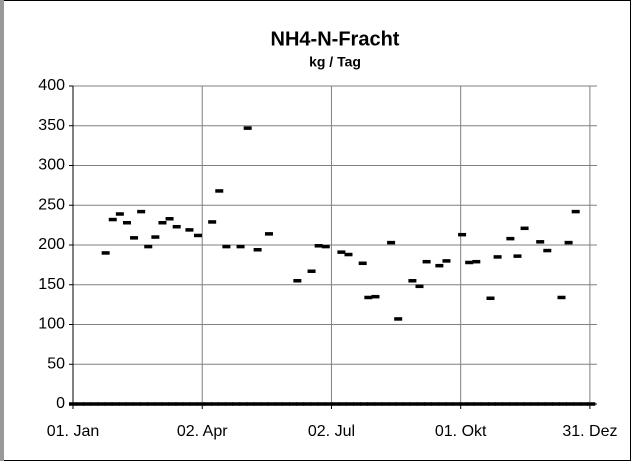  What do you see at coordinates (51, 125) in the screenshot?
I see `y-tick-label: 350` at bounding box center [51, 125].